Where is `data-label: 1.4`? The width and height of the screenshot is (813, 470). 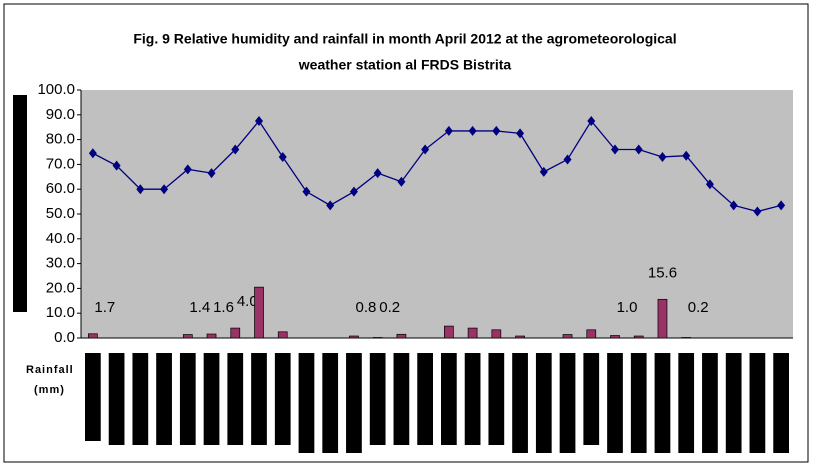 data-label: 1.4 is located at coordinates (199, 307).